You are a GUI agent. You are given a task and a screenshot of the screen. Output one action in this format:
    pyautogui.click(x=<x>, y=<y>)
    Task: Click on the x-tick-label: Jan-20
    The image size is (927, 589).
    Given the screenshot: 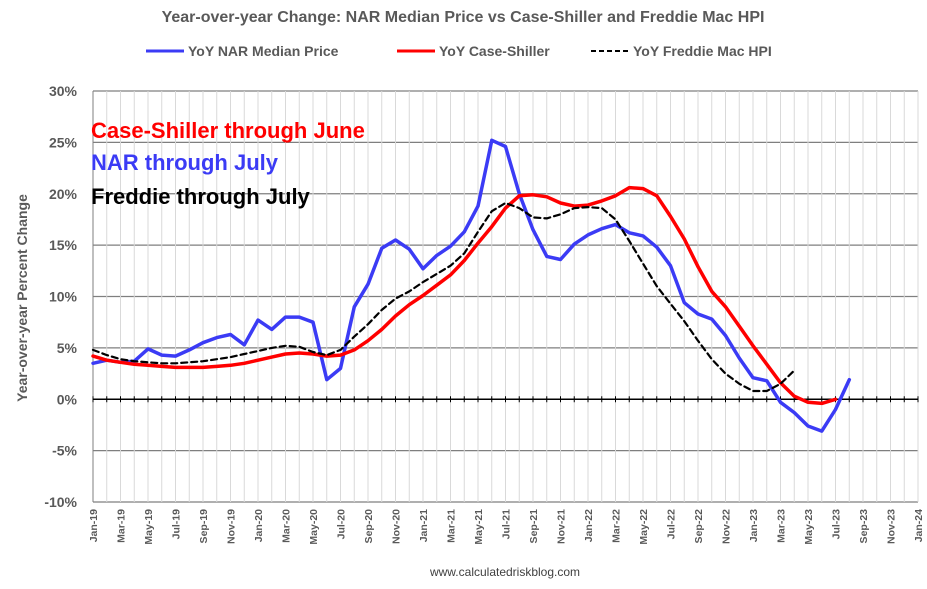 What is the action you would take?
    pyautogui.click(x=259, y=525)
    